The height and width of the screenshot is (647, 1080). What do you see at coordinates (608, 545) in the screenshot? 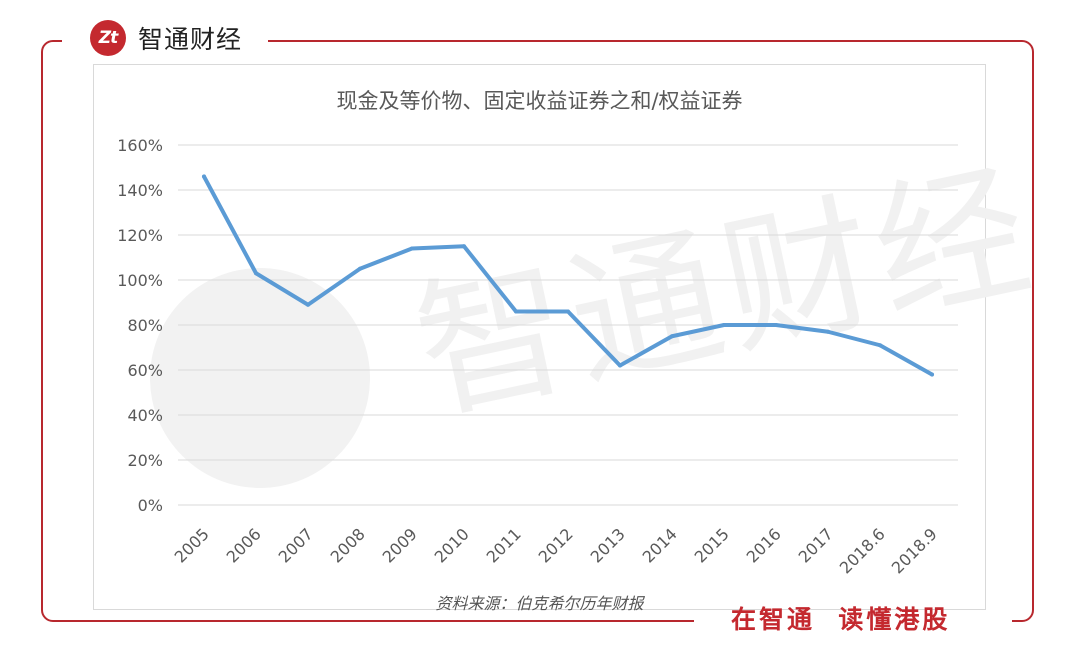
I see `x-tick-label: 2013` at bounding box center [608, 545].